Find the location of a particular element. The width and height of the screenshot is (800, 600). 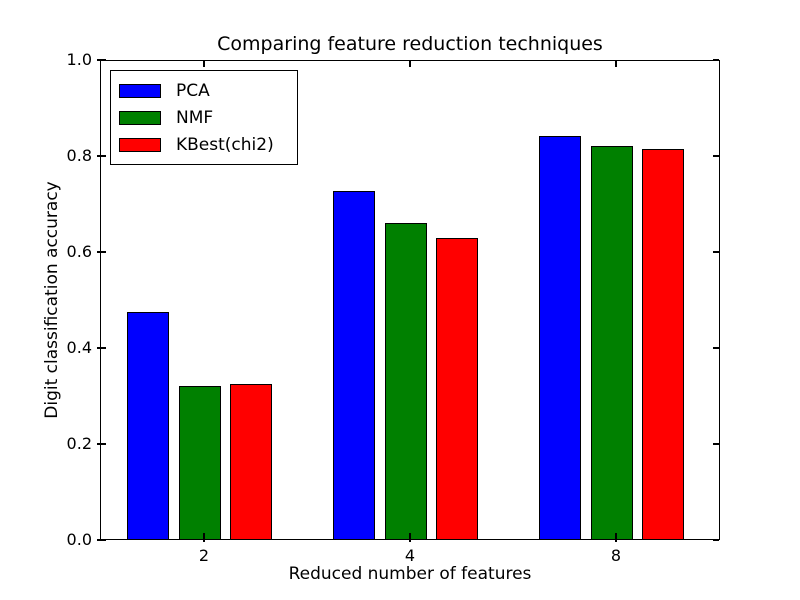

bar-KBest(chi2)-2 is located at coordinates (251, 462).